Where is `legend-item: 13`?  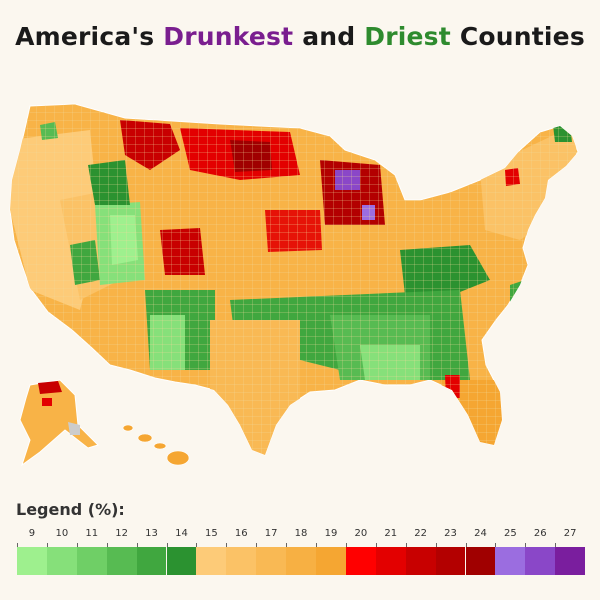 legend-item: 13 is located at coordinates (151, 552).